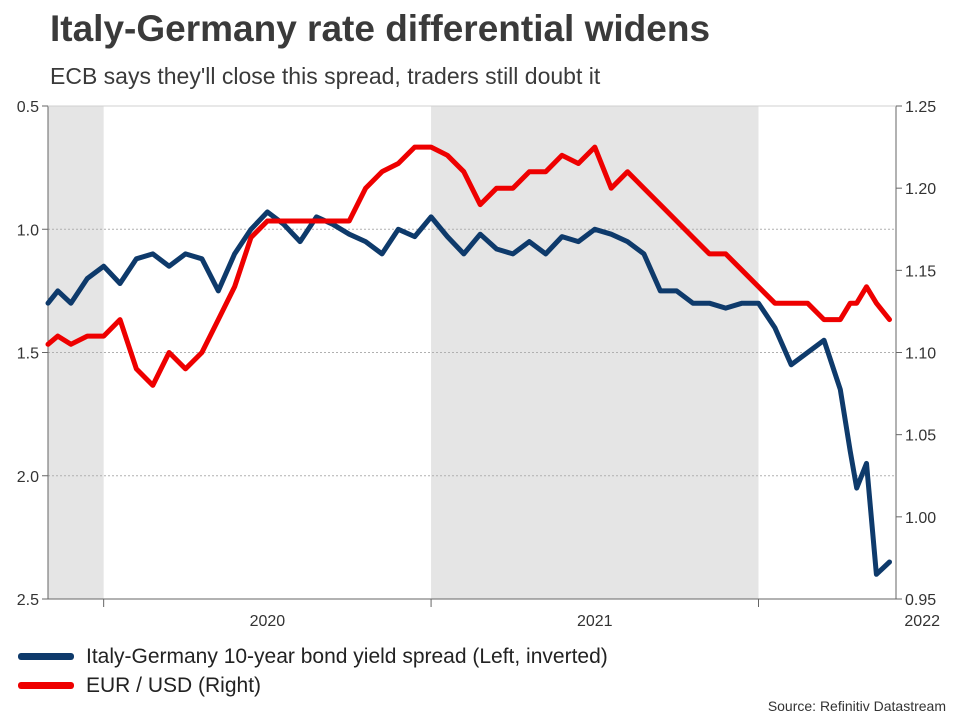 The image size is (960, 720). I want to click on left-tick-label-2: 1.5, so click(28, 354).